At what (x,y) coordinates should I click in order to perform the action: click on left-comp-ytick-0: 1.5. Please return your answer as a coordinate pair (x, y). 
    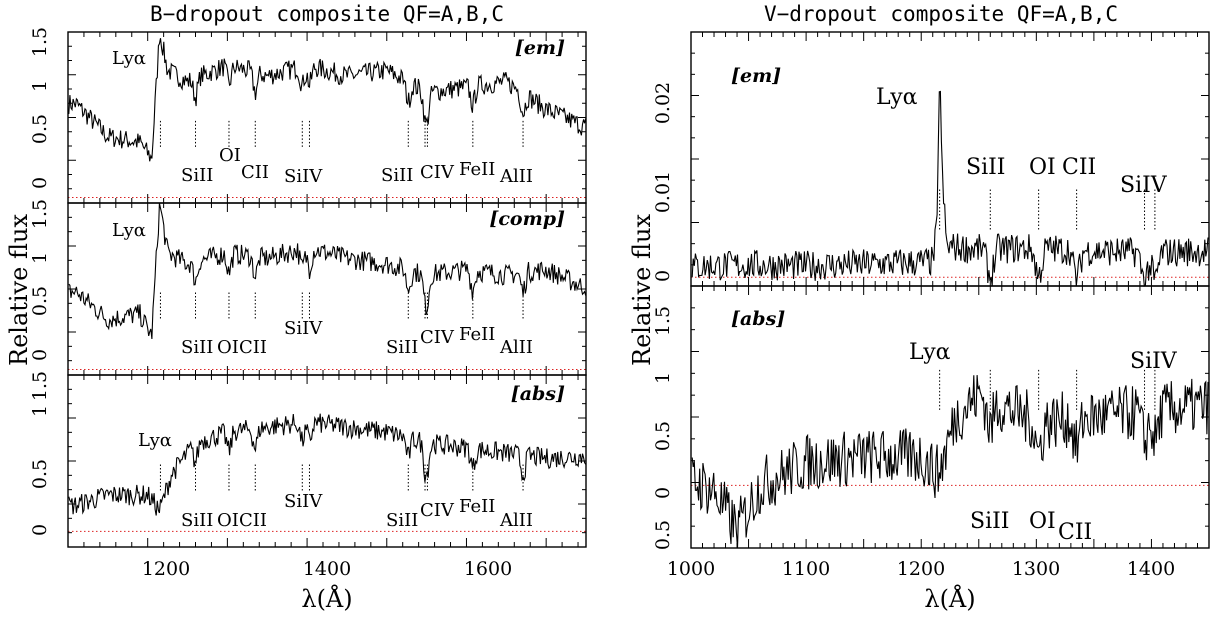
    Looking at the image, I should click on (40, 214).